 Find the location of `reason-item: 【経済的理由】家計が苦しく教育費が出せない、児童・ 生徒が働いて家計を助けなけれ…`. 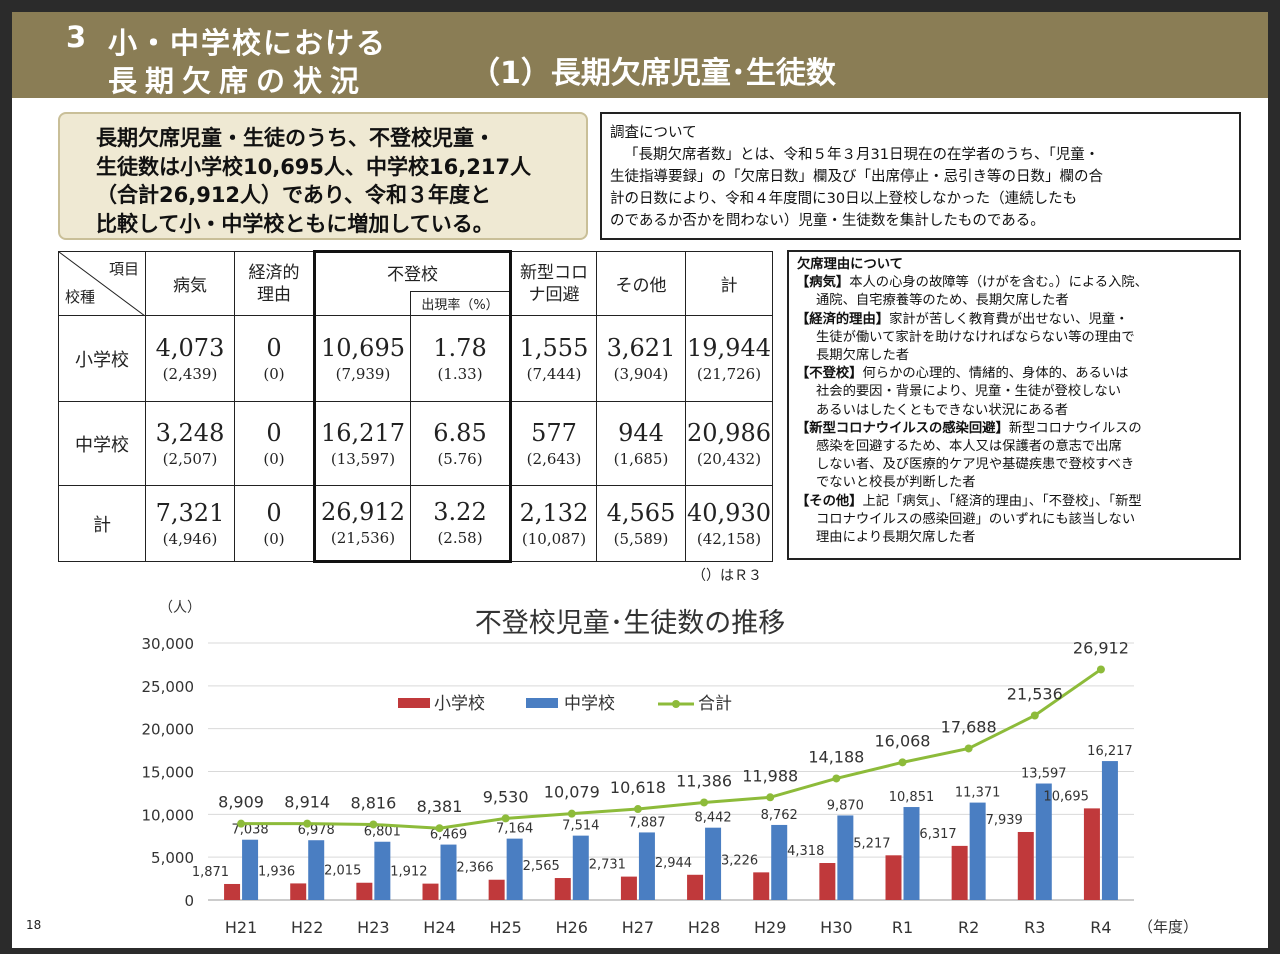

reason-item: 【経済的理由】家計が苦しく教育費が出せない、児童・ 生徒が働いて家計を助けなけれ… is located at coordinates (1013, 338).